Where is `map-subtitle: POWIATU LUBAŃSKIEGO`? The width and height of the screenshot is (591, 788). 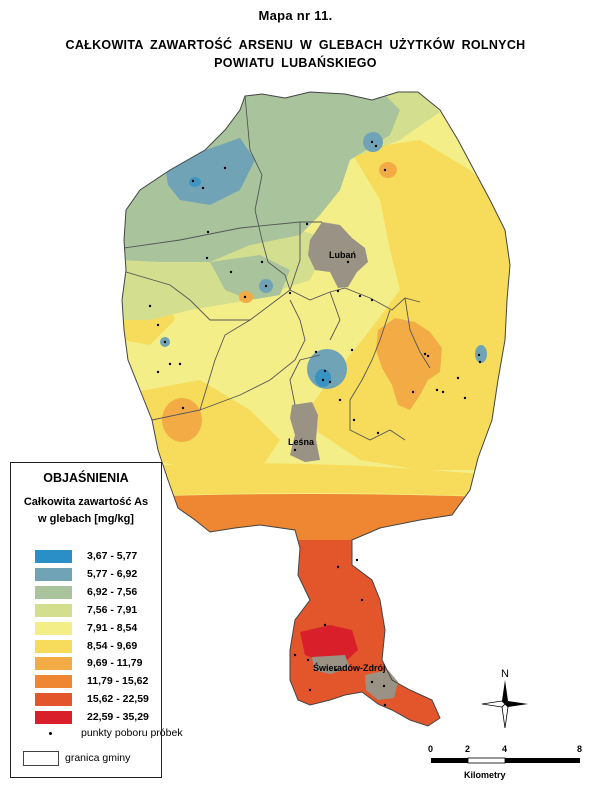 map-subtitle: POWIATU LUBAŃSKIEGO is located at coordinates (295, 63).